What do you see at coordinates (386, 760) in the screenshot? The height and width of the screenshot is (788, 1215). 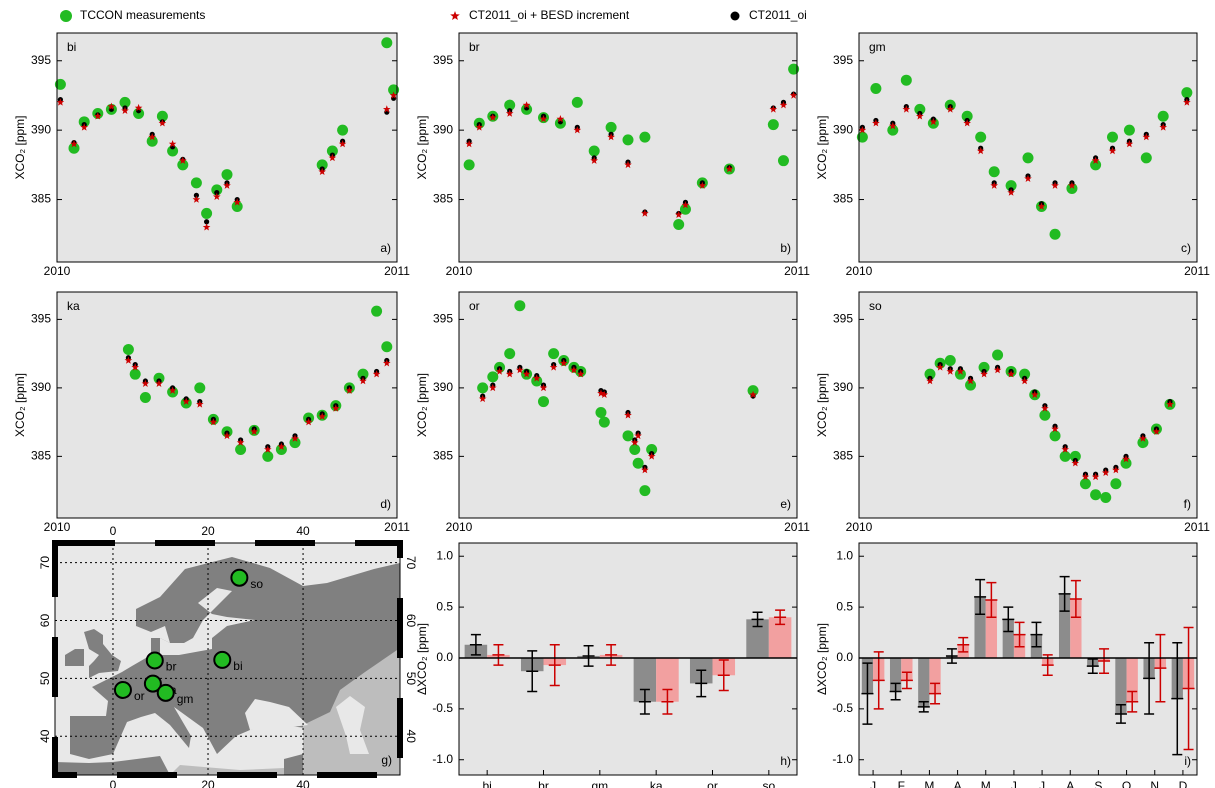 I see `panel-label: g)` at bounding box center [386, 760].